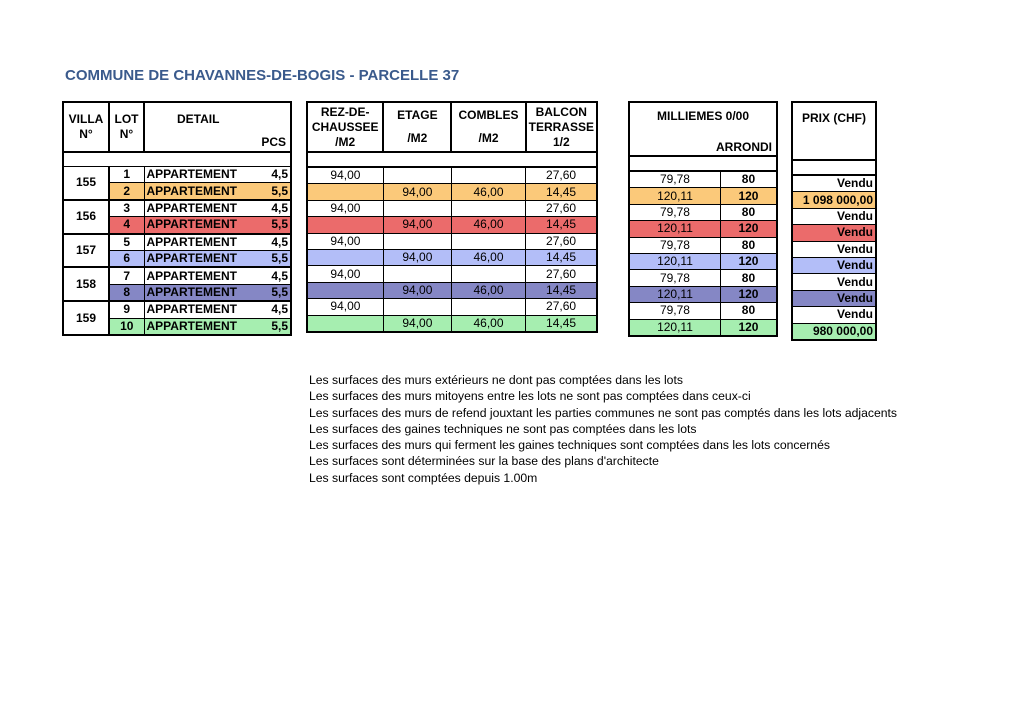 The width and height of the screenshot is (1024, 724). Describe the element at coordinates (423, 477) in the screenshot. I see `note-line: Les surfaces sont comptées depuis 1.00m` at that location.